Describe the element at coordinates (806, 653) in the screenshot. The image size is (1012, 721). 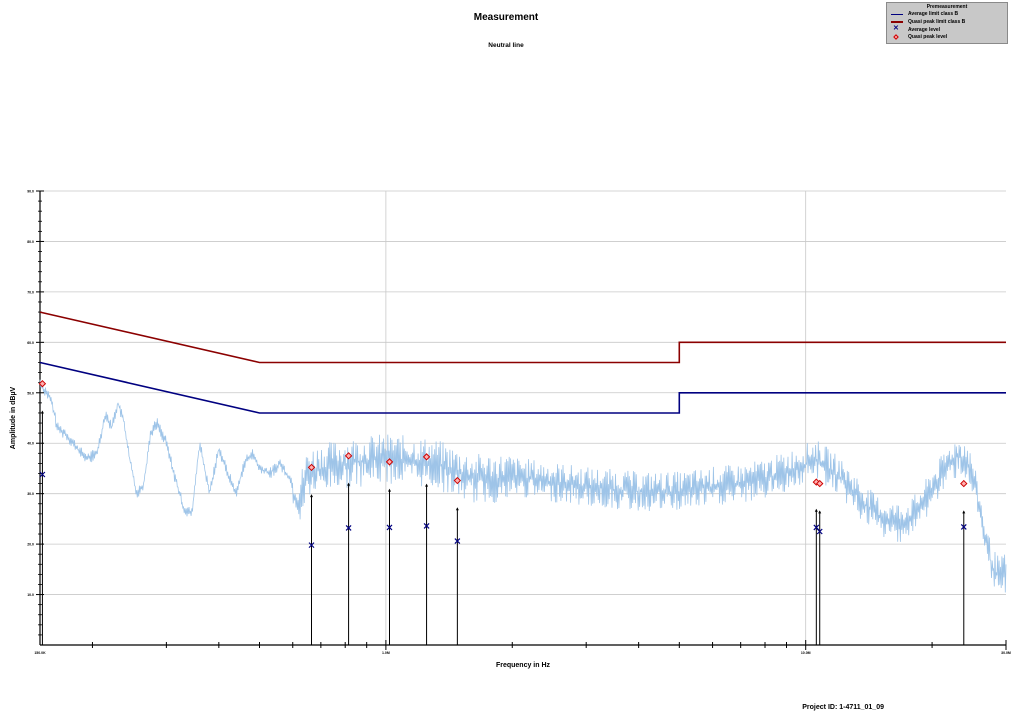
I see `x-tick-label: 10.0M` at that location.